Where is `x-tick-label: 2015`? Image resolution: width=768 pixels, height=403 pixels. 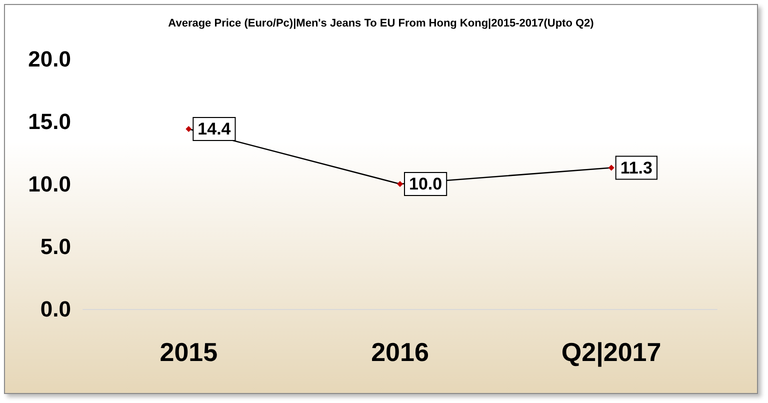
x-tick-label: 2015 is located at coordinates (189, 352).